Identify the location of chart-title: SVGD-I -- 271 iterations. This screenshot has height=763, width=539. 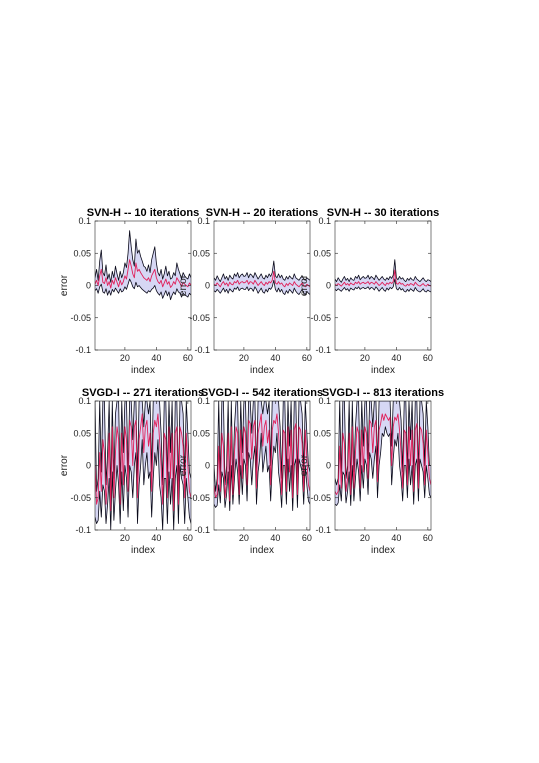
(143, 393).